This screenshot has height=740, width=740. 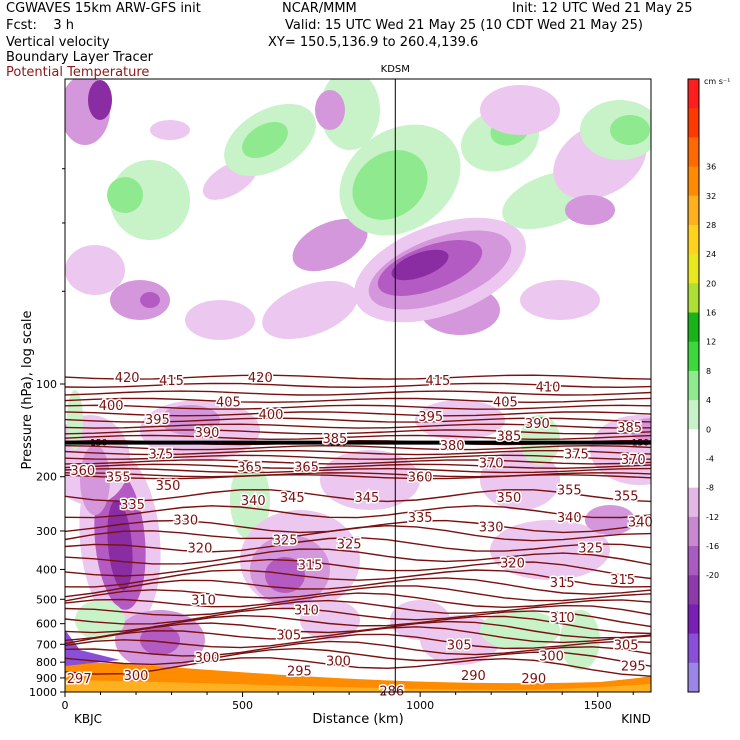 What do you see at coordinates (46, 531) in the screenshot?
I see `y-tick-label: 300` at bounding box center [46, 531].